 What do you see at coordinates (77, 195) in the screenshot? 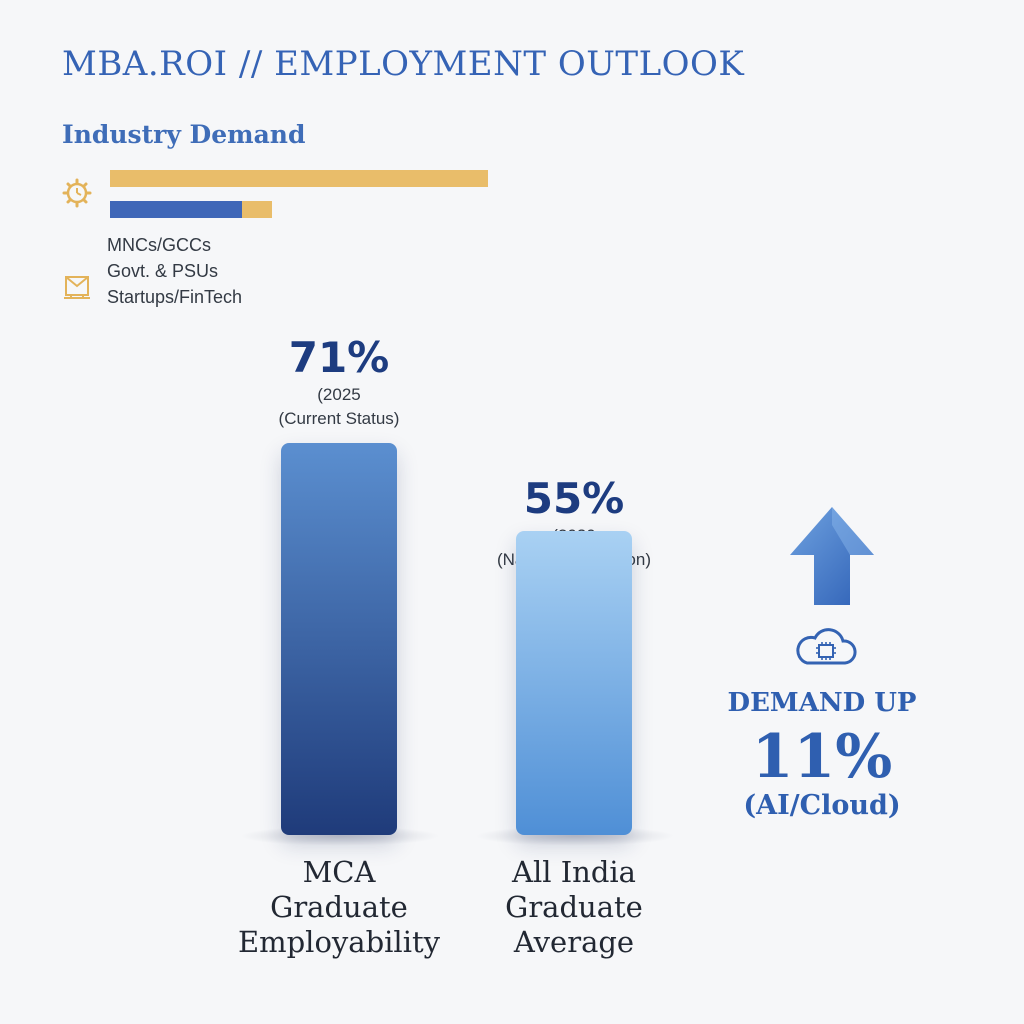
I see `gear-clock-icon` at bounding box center [77, 195].